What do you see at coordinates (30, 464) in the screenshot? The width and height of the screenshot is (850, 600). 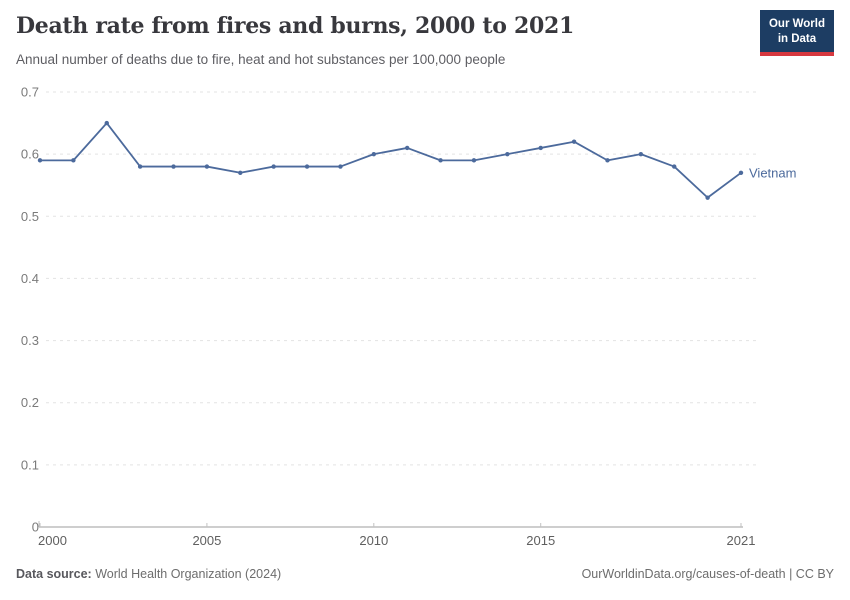 I see `y-axis-tick-label: 0.1` at bounding box center [30, 464].